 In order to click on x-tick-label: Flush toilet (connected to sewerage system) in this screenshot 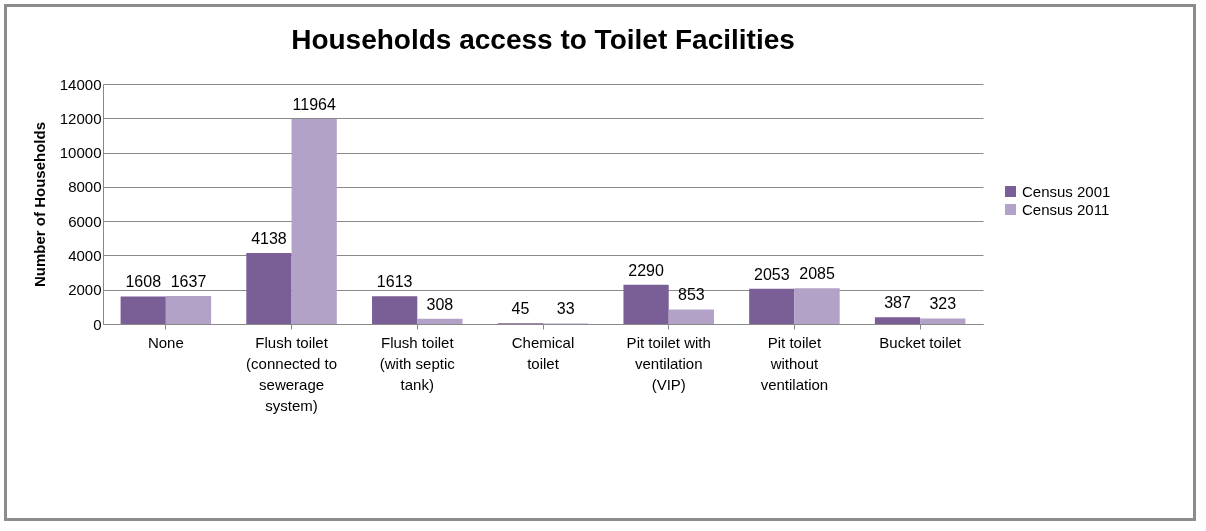, I will do `click(292, 373)`.